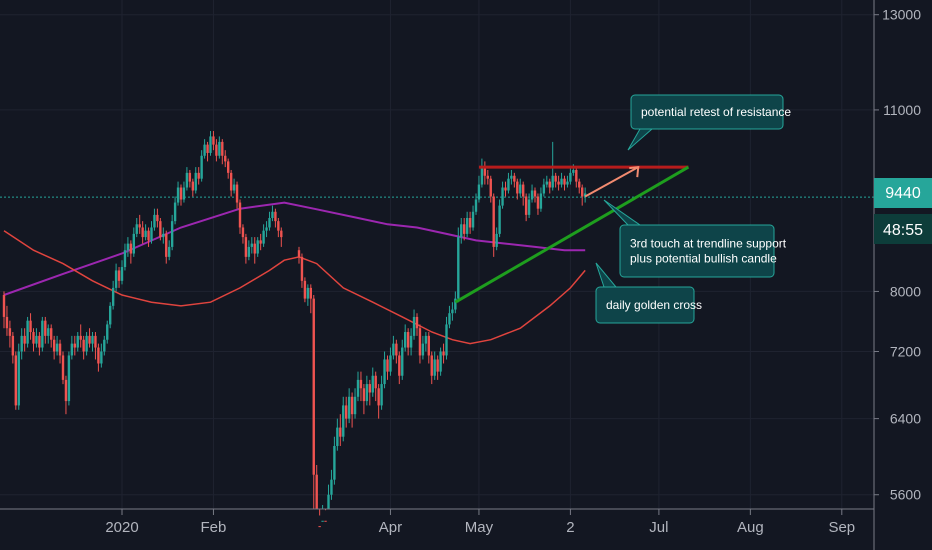 This screenshot has width=932, height=550. What do you see at coordinates (750, 527) in the screenshot?
I see `time-tick-label: Aug` at bounding box center [750, 527].